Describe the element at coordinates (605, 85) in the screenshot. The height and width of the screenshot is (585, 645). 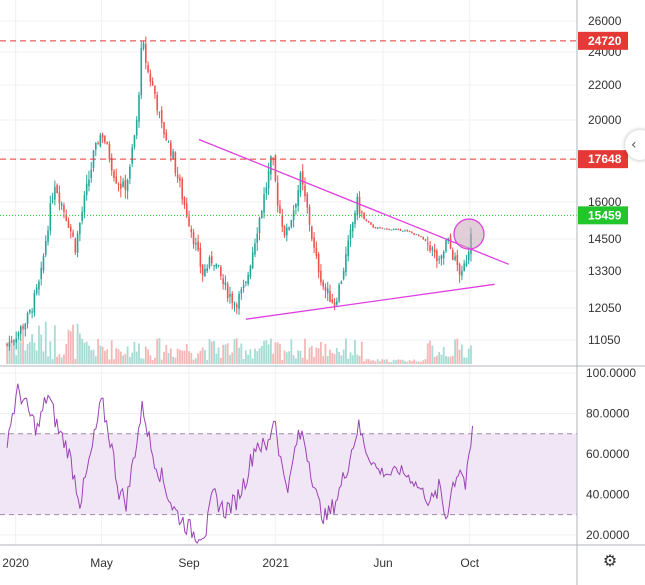
I see `price-tick-label: 22000` at that location.